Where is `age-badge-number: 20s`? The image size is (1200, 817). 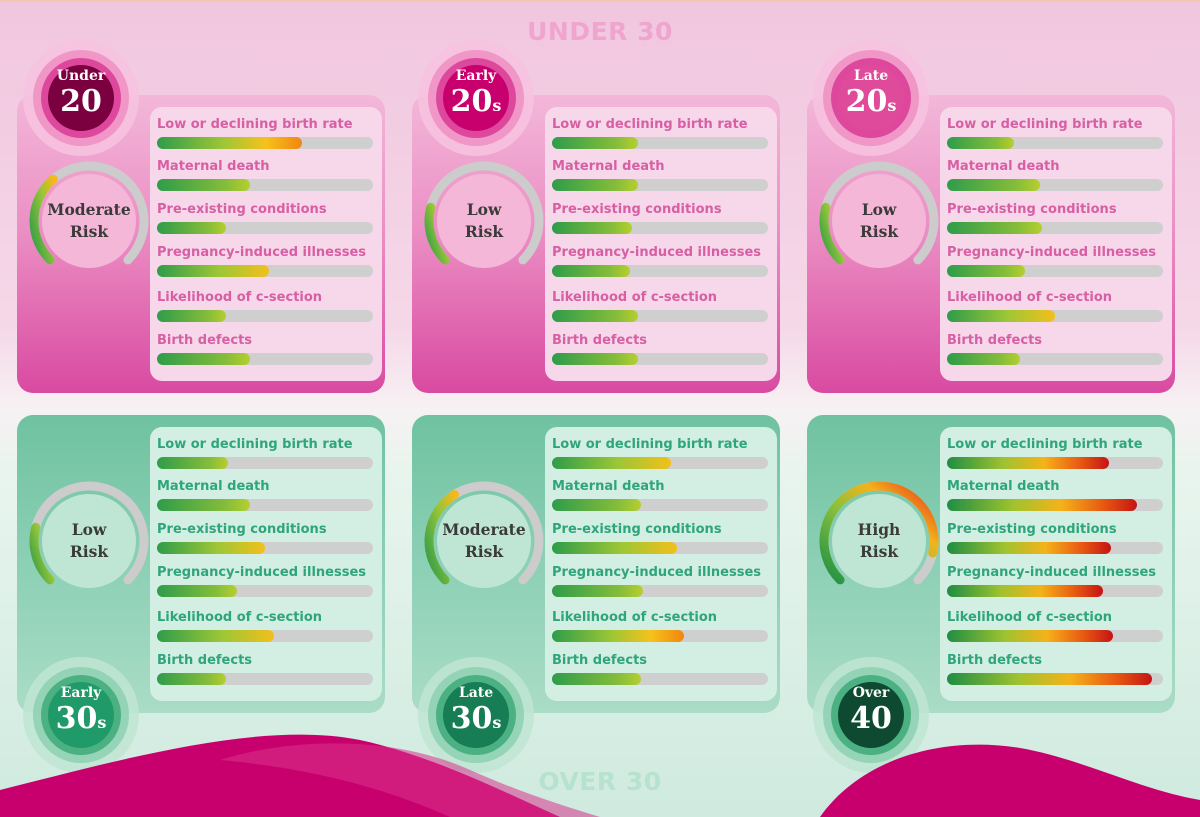 age-badge-number: 20s is located at coordinates (871, 101).